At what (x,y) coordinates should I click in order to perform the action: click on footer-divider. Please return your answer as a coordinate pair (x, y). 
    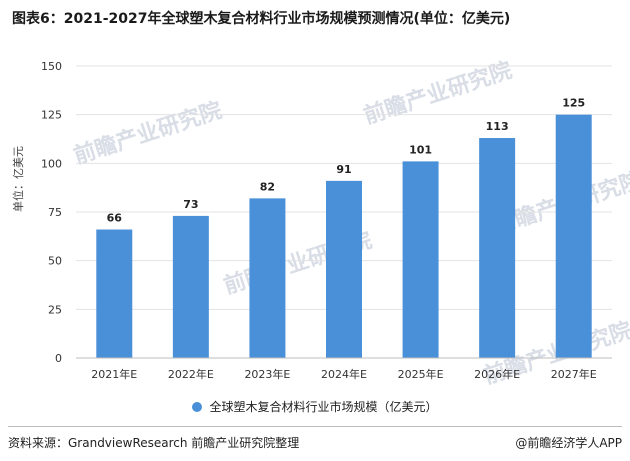
    Looking at the image, I should click on (315, 426).